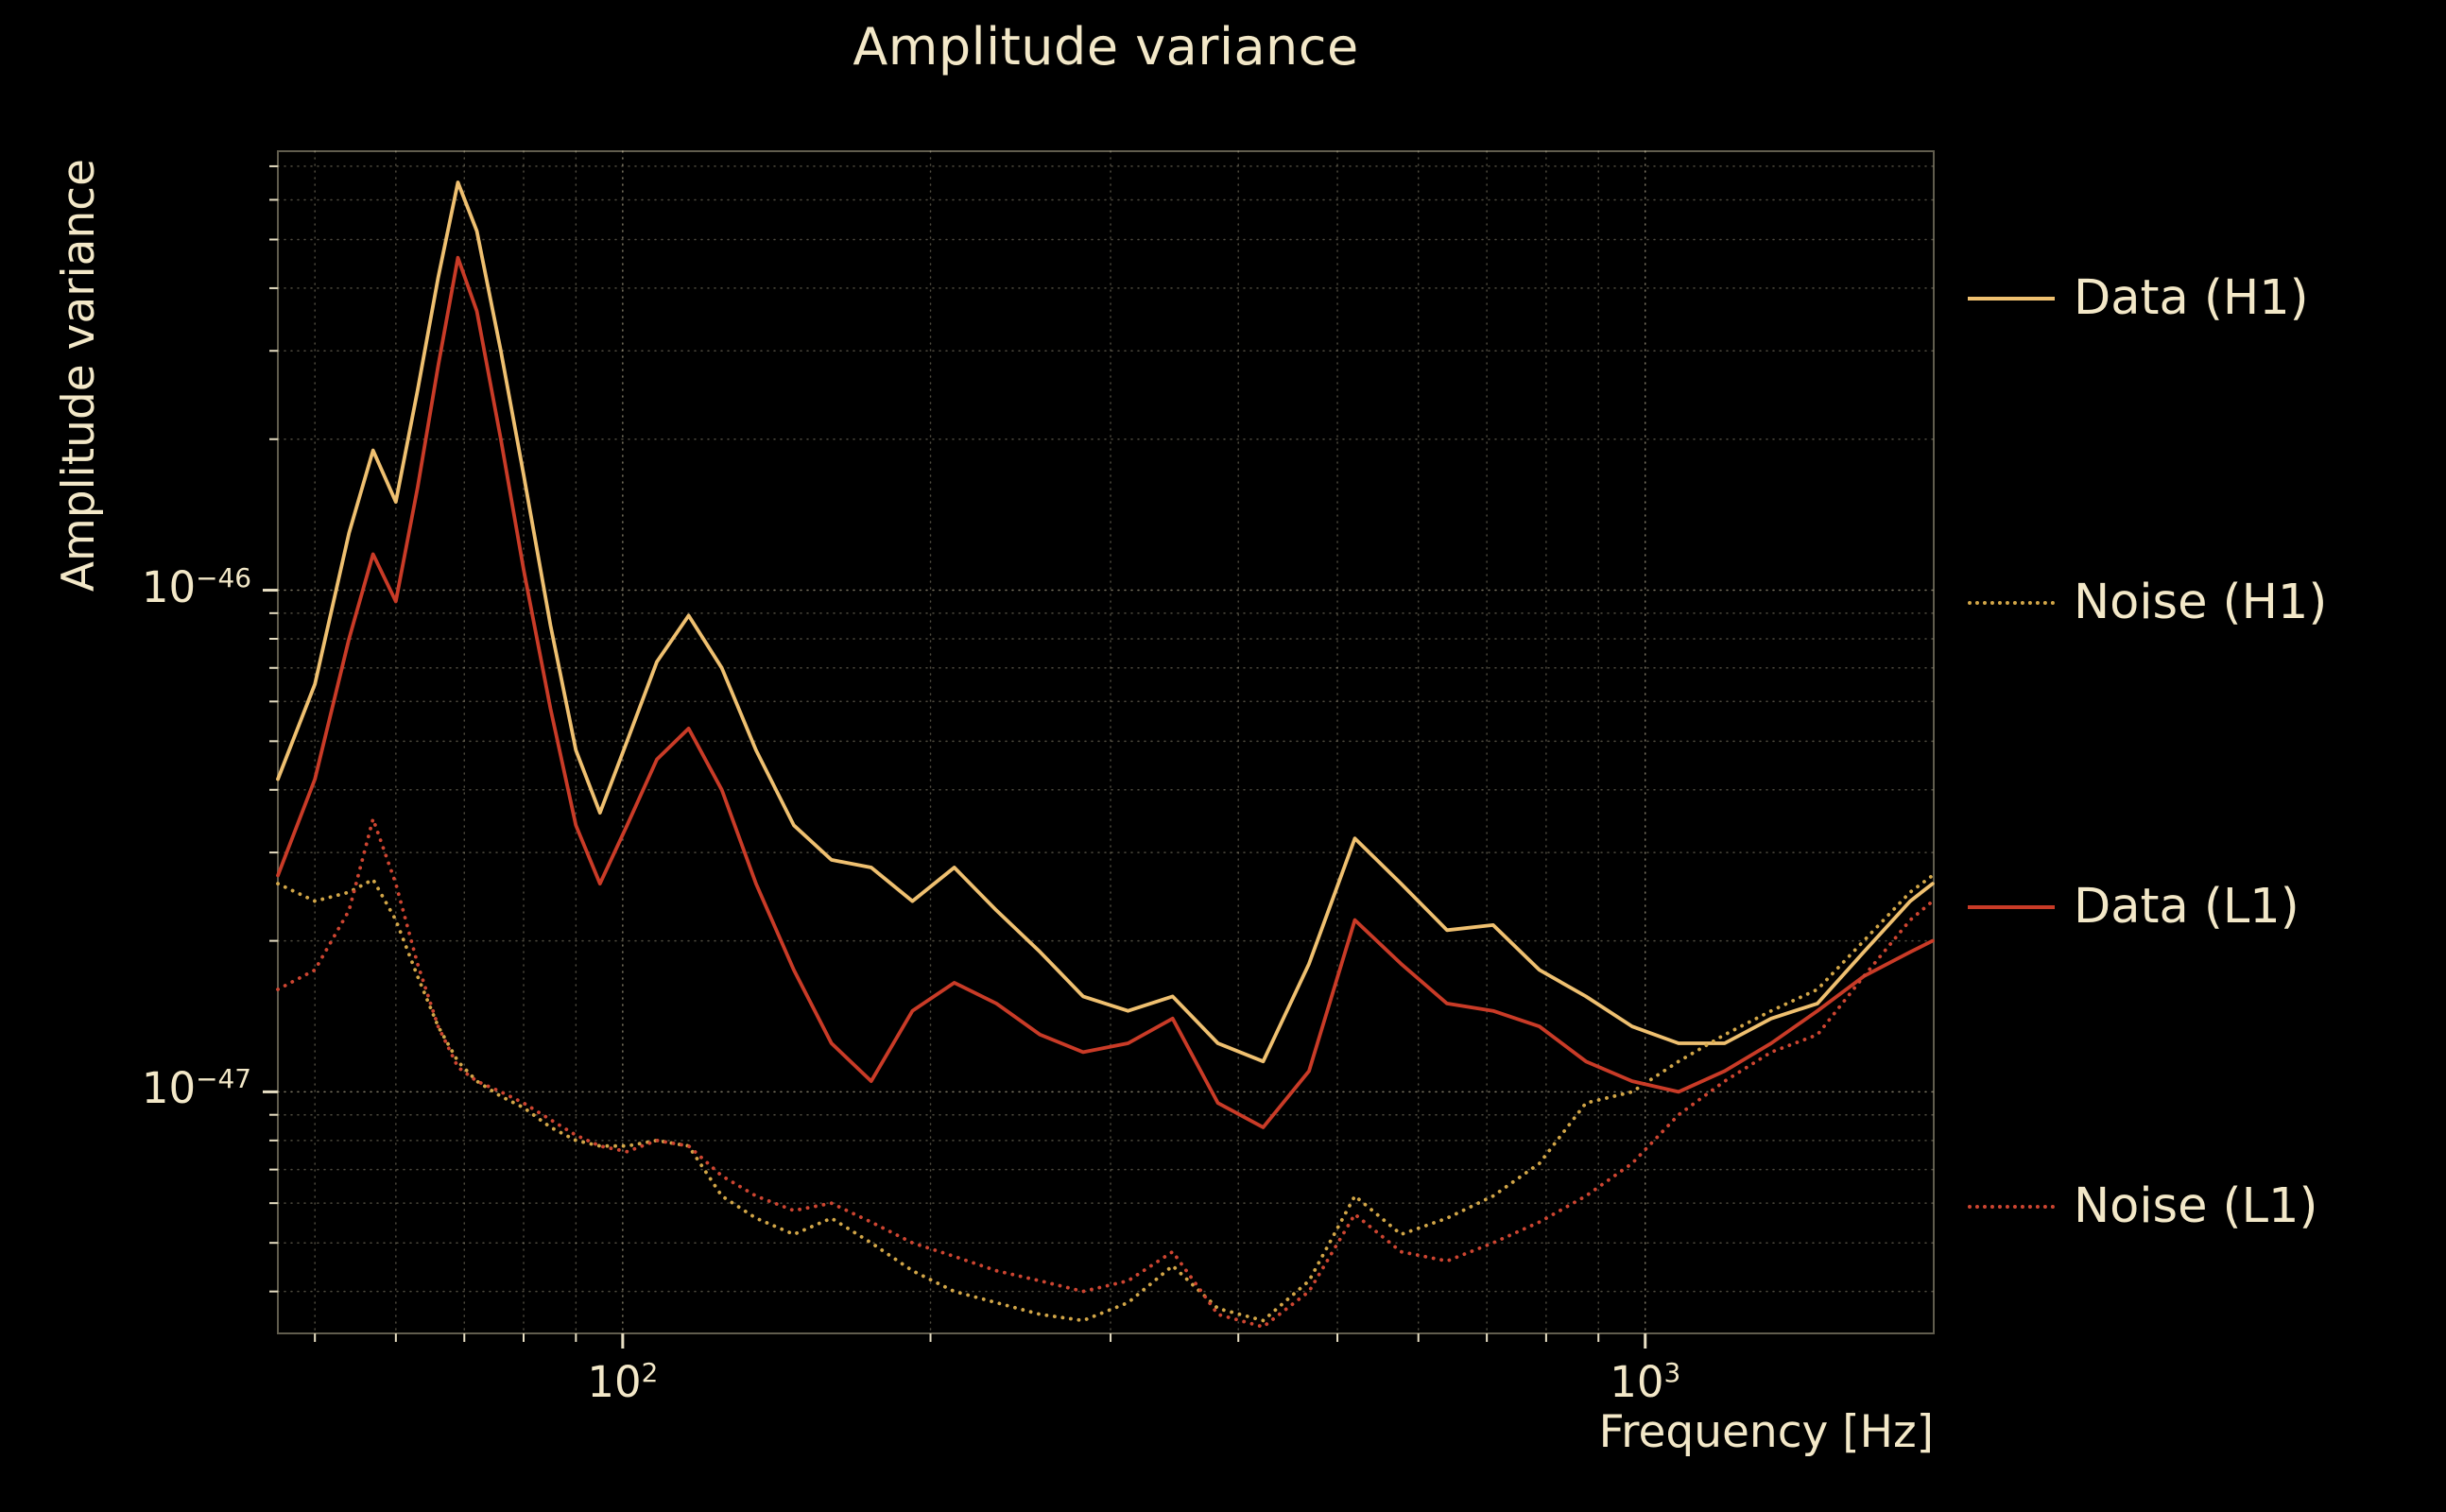 The height and width of the screenshot is (1512, 2446). Describe the element at coordinates (2187, 907) in the screenshot. I see `legend-label-data-l1: Data (L1)` at that location.